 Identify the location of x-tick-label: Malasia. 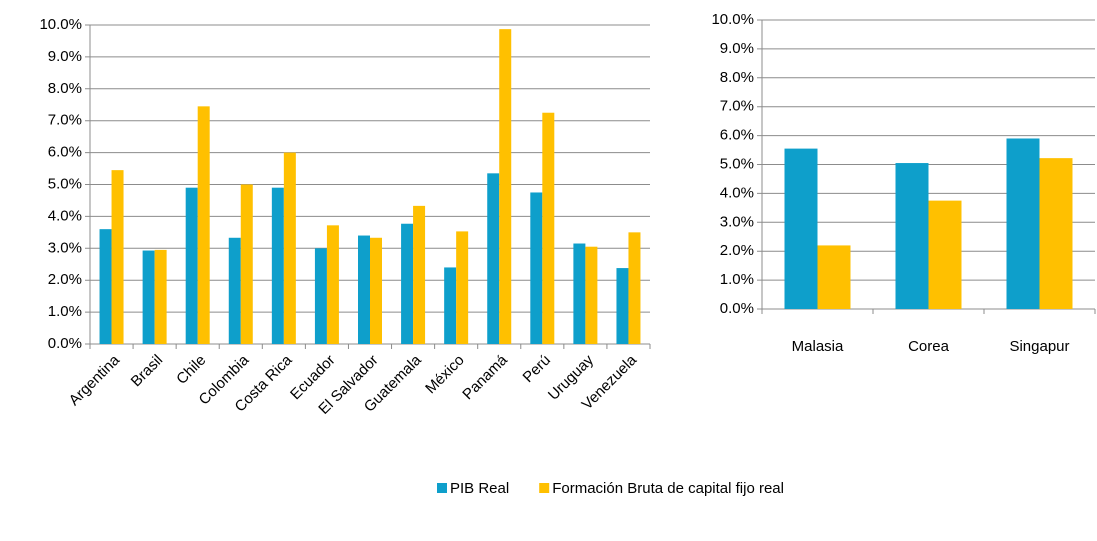
(818, 346).